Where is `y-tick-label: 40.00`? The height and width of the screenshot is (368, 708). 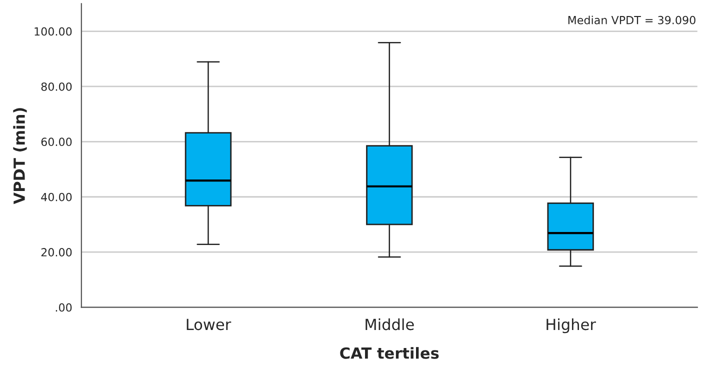 y-tick-label: 40.00 is located at coordinates (56, 197).